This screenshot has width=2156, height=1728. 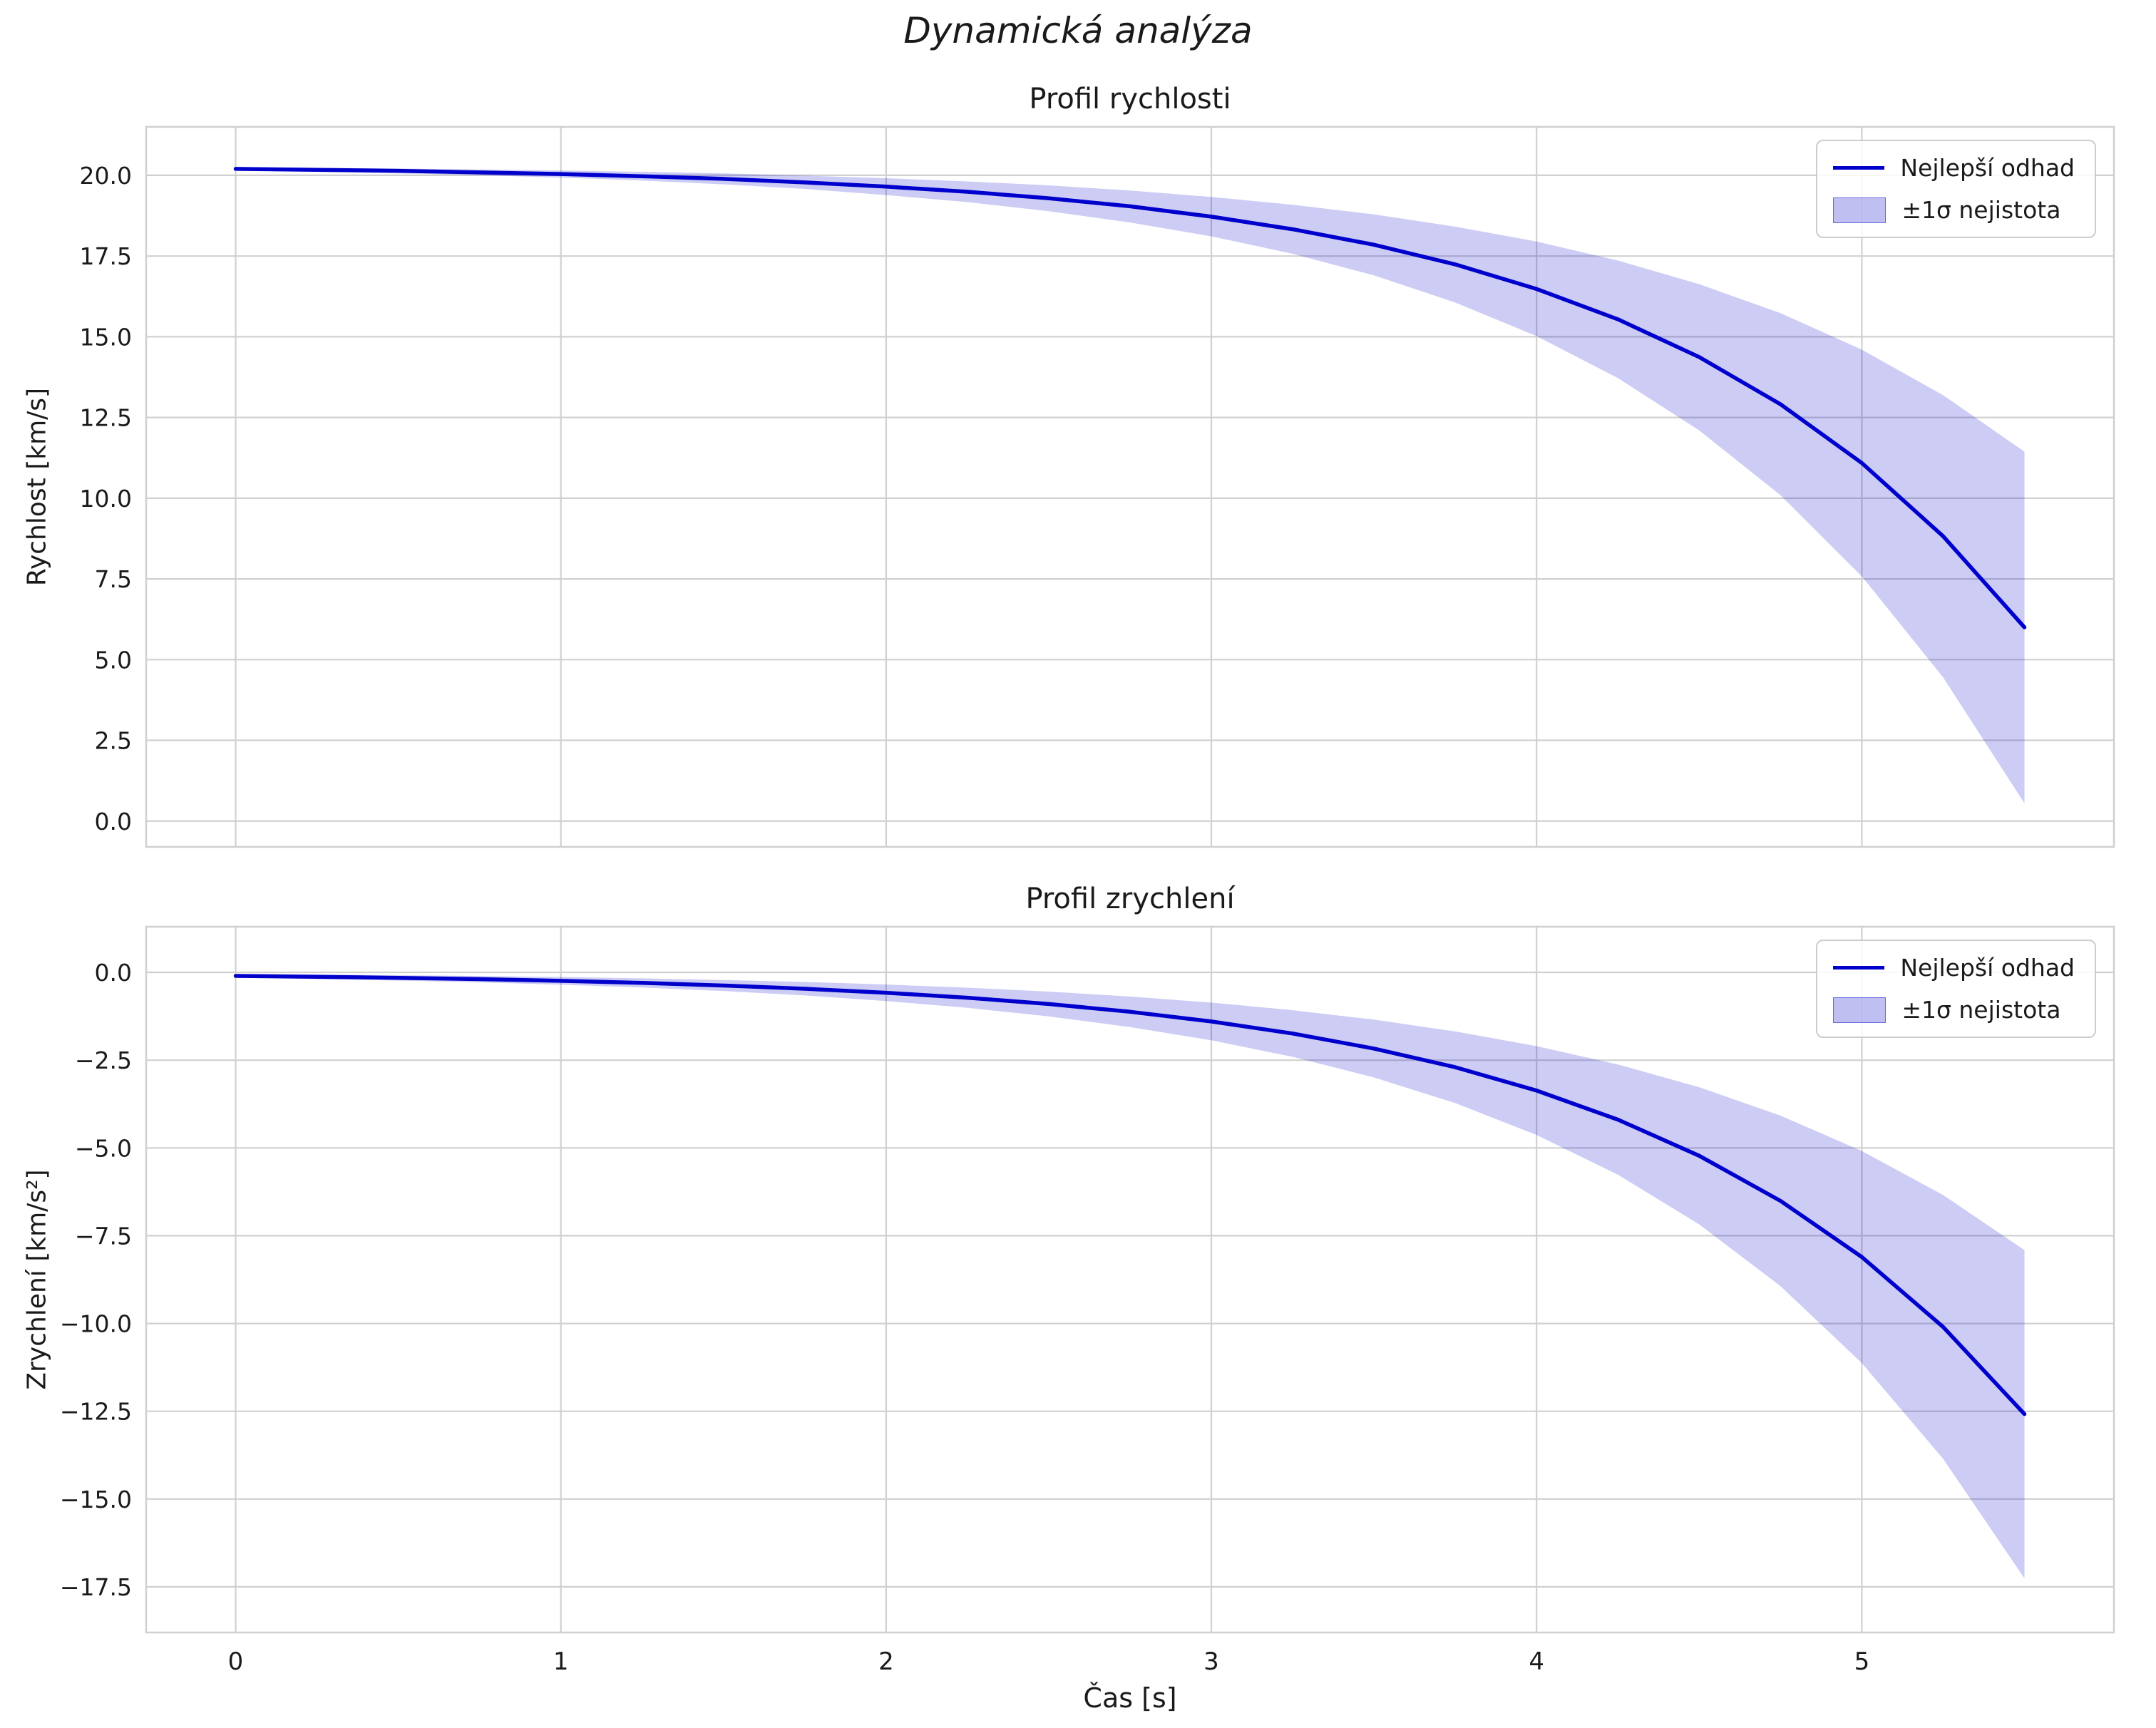 What do you see at coordinates (886, 1661) in the screenshot?
I see `svg-text: 2` at bounding box center [886, 1661].